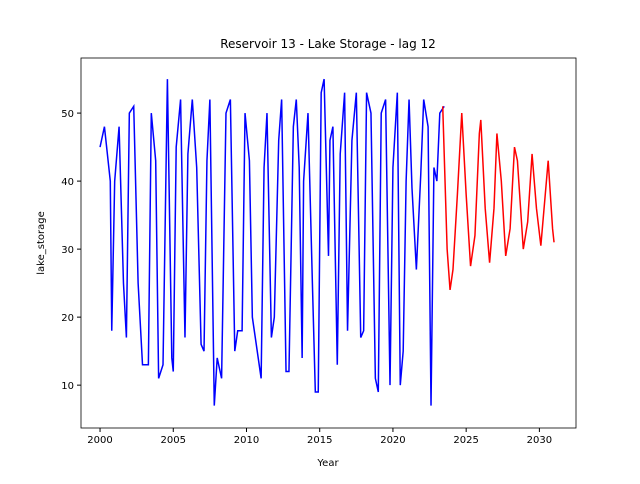  What do you see at coordinates (392, 440) in the screenshot?
I see `x-tick-label: 2020` at bounding box center [392, 440].